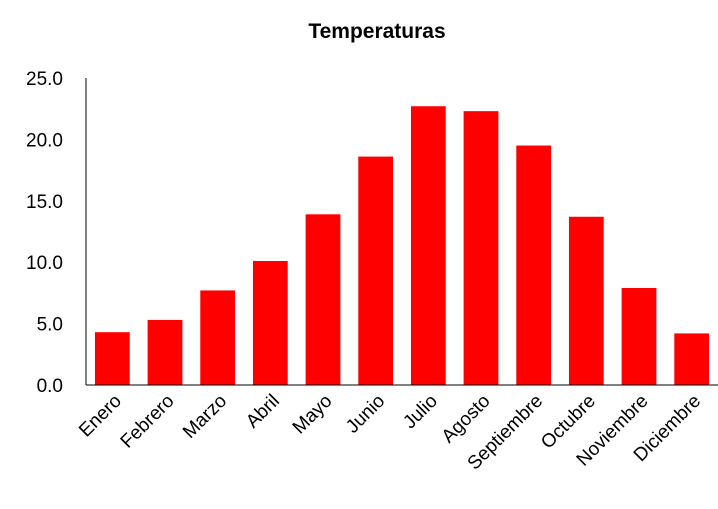  What do you see at coordinates (165, 352) in the screenshot?
I see `bar-febrero` at bounding box center [165, 352].